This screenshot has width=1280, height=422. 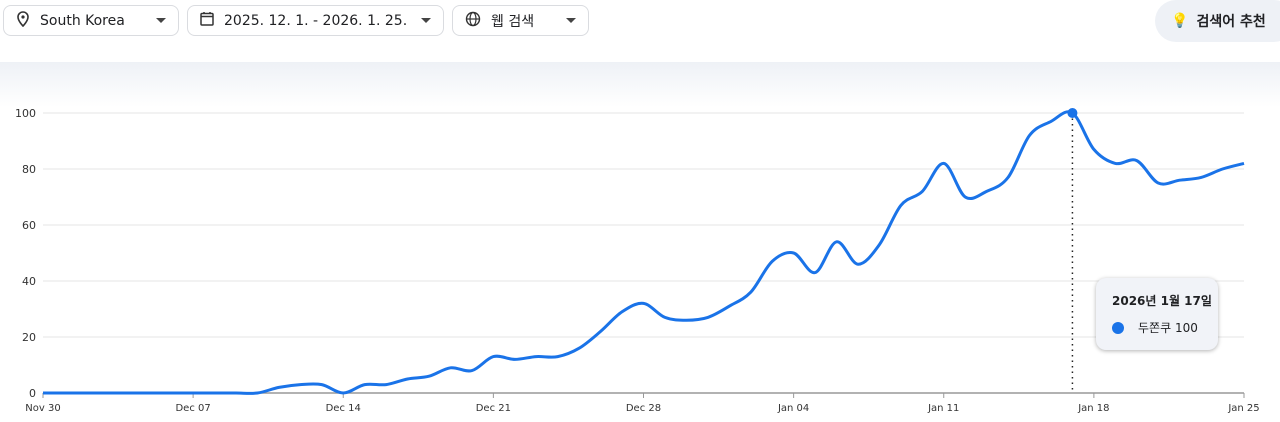 What do you see at coordinates (493, 408) in the screenshot?
I see `x-tick-label: Dec 21` at bounding box center [493, 408].